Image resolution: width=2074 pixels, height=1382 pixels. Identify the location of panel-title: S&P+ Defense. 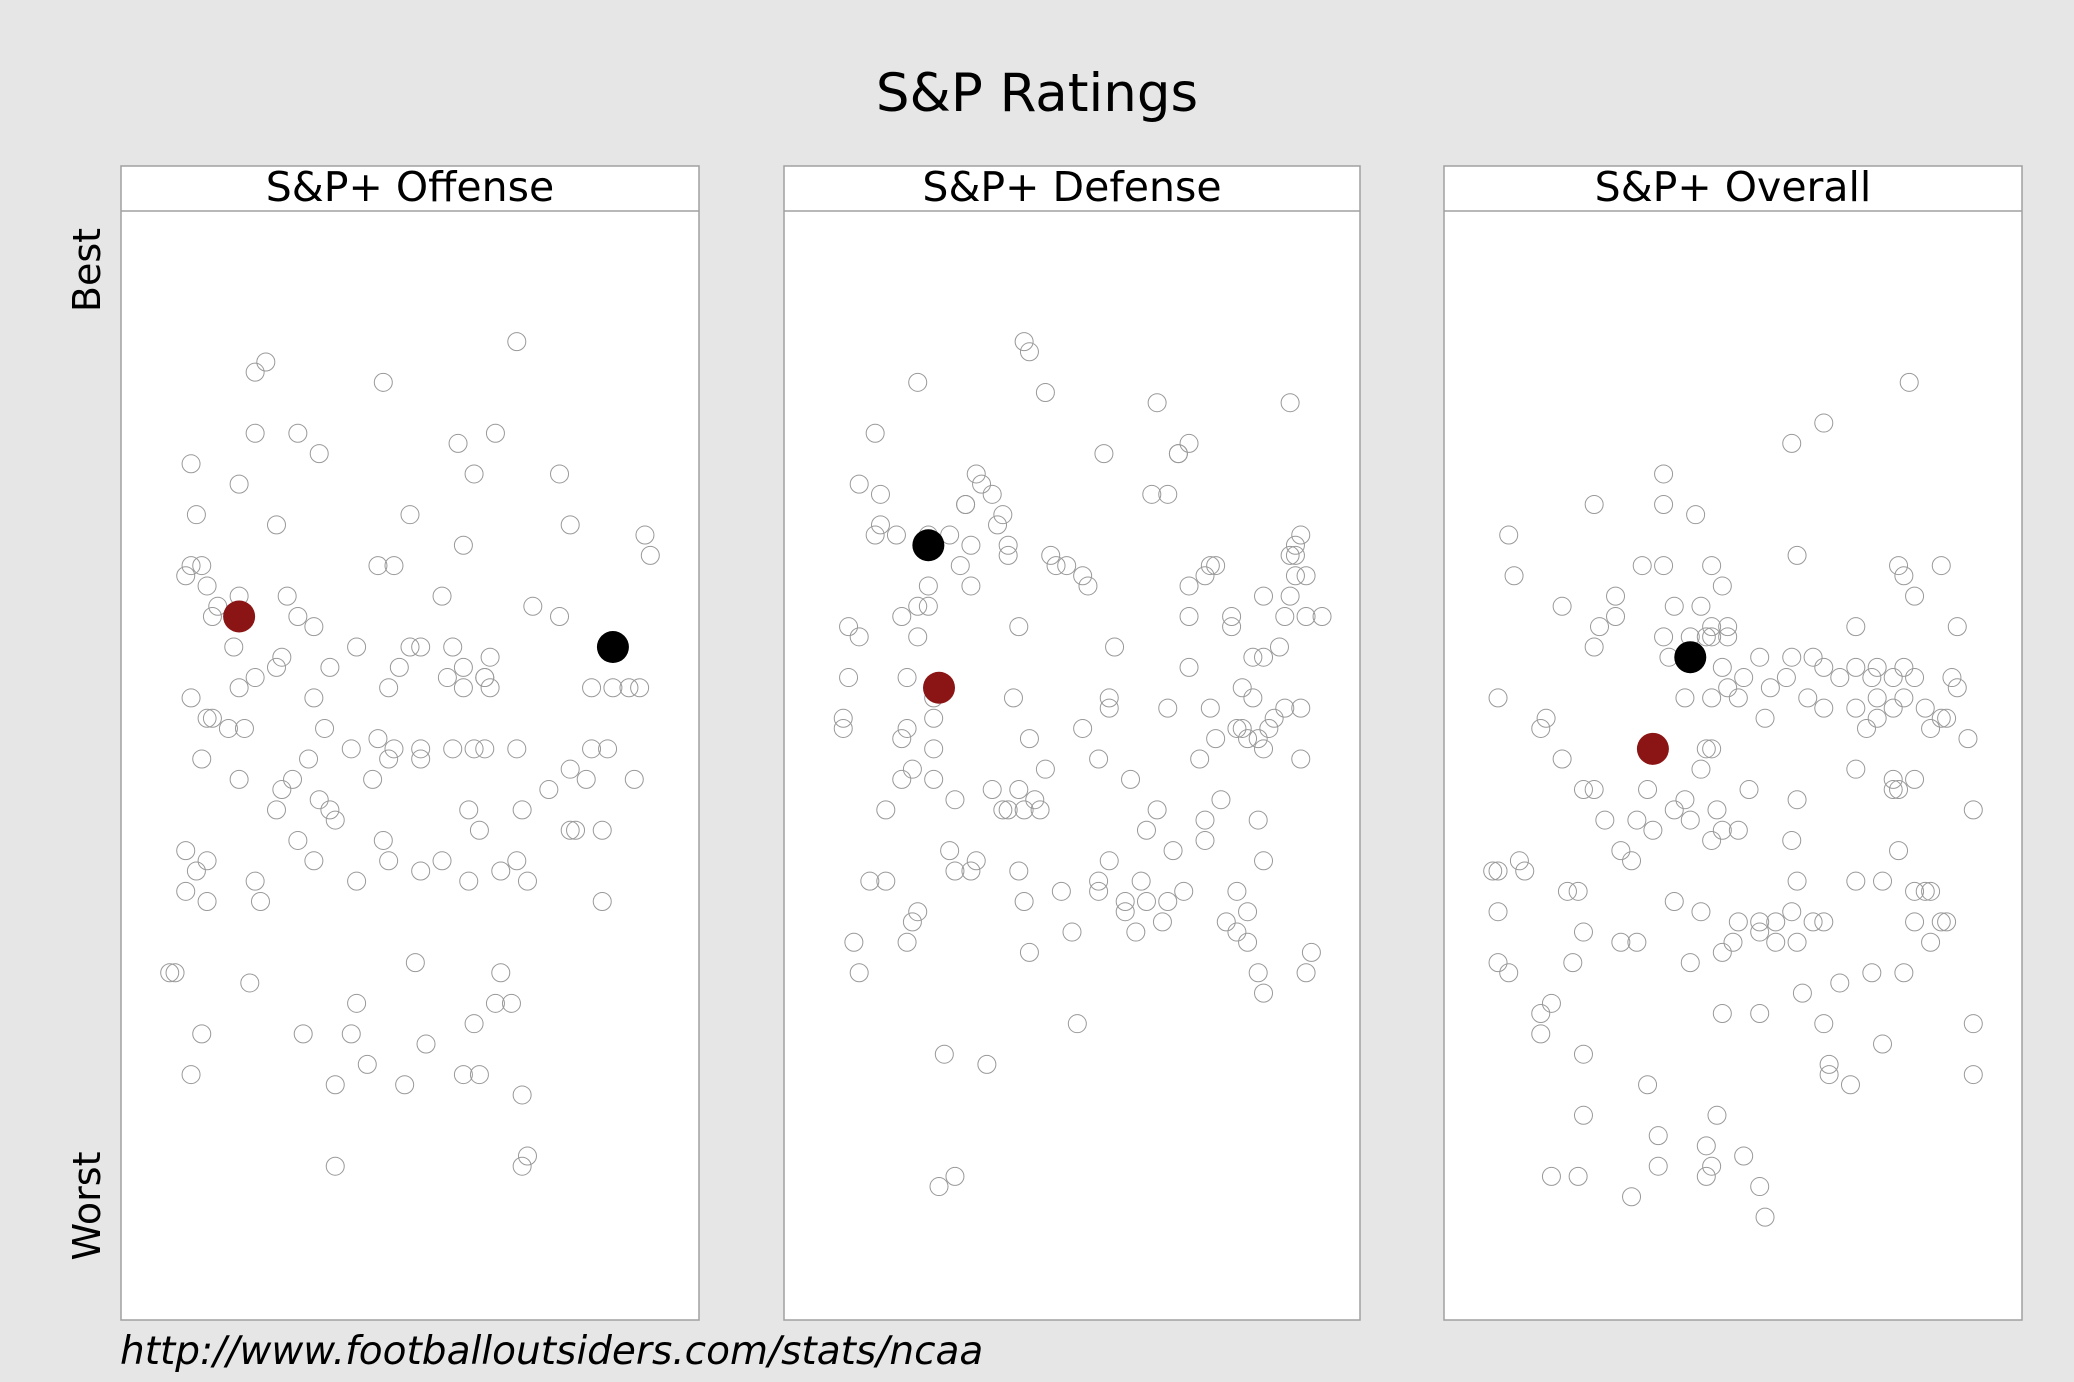
(1071, 187).